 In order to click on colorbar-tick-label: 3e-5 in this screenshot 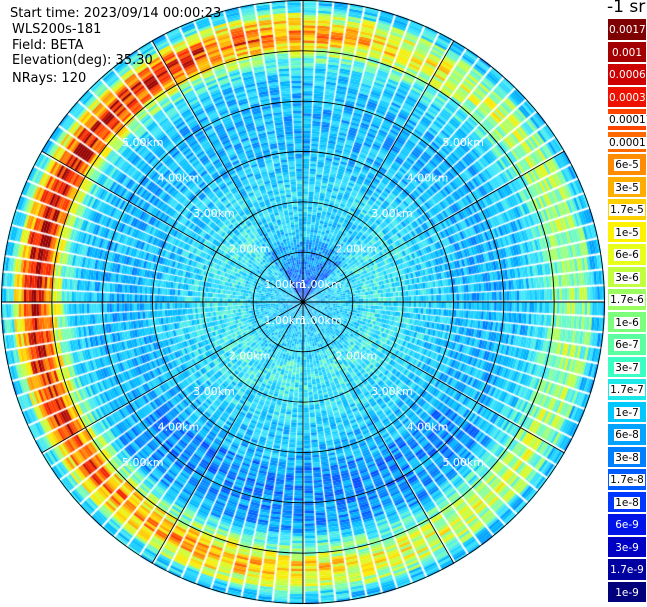, I will do `click(627, 187)`.